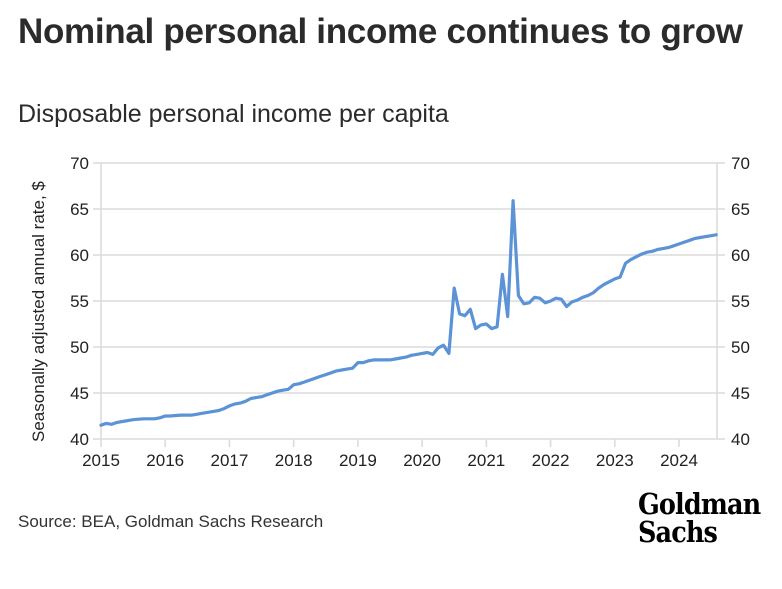  Describe the element at coordinates (390, 460) in the screenshot. I see `x-axis-labels: 2015 2016 2017 2018 2019 2020 2021 2022 2023 2024` at that location.